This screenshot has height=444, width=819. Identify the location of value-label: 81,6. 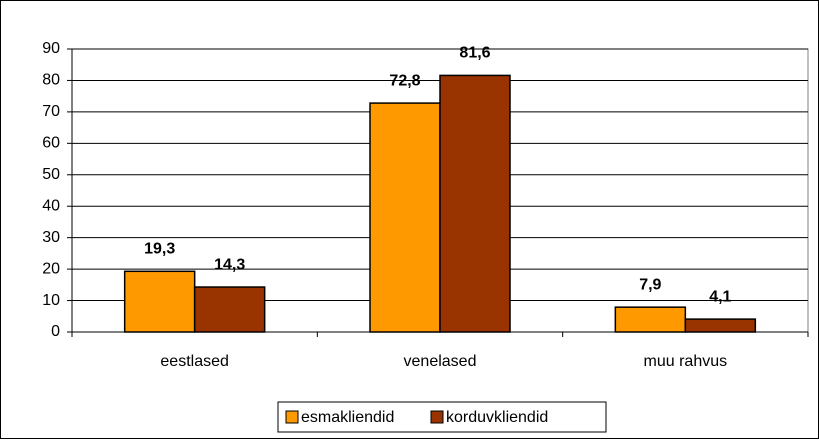
(474, 53).